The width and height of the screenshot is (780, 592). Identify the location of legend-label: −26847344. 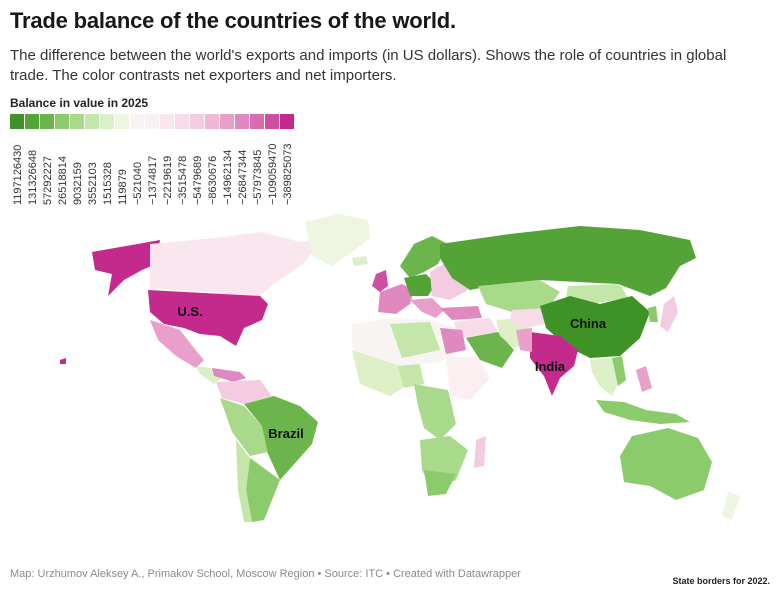
(243, 177).